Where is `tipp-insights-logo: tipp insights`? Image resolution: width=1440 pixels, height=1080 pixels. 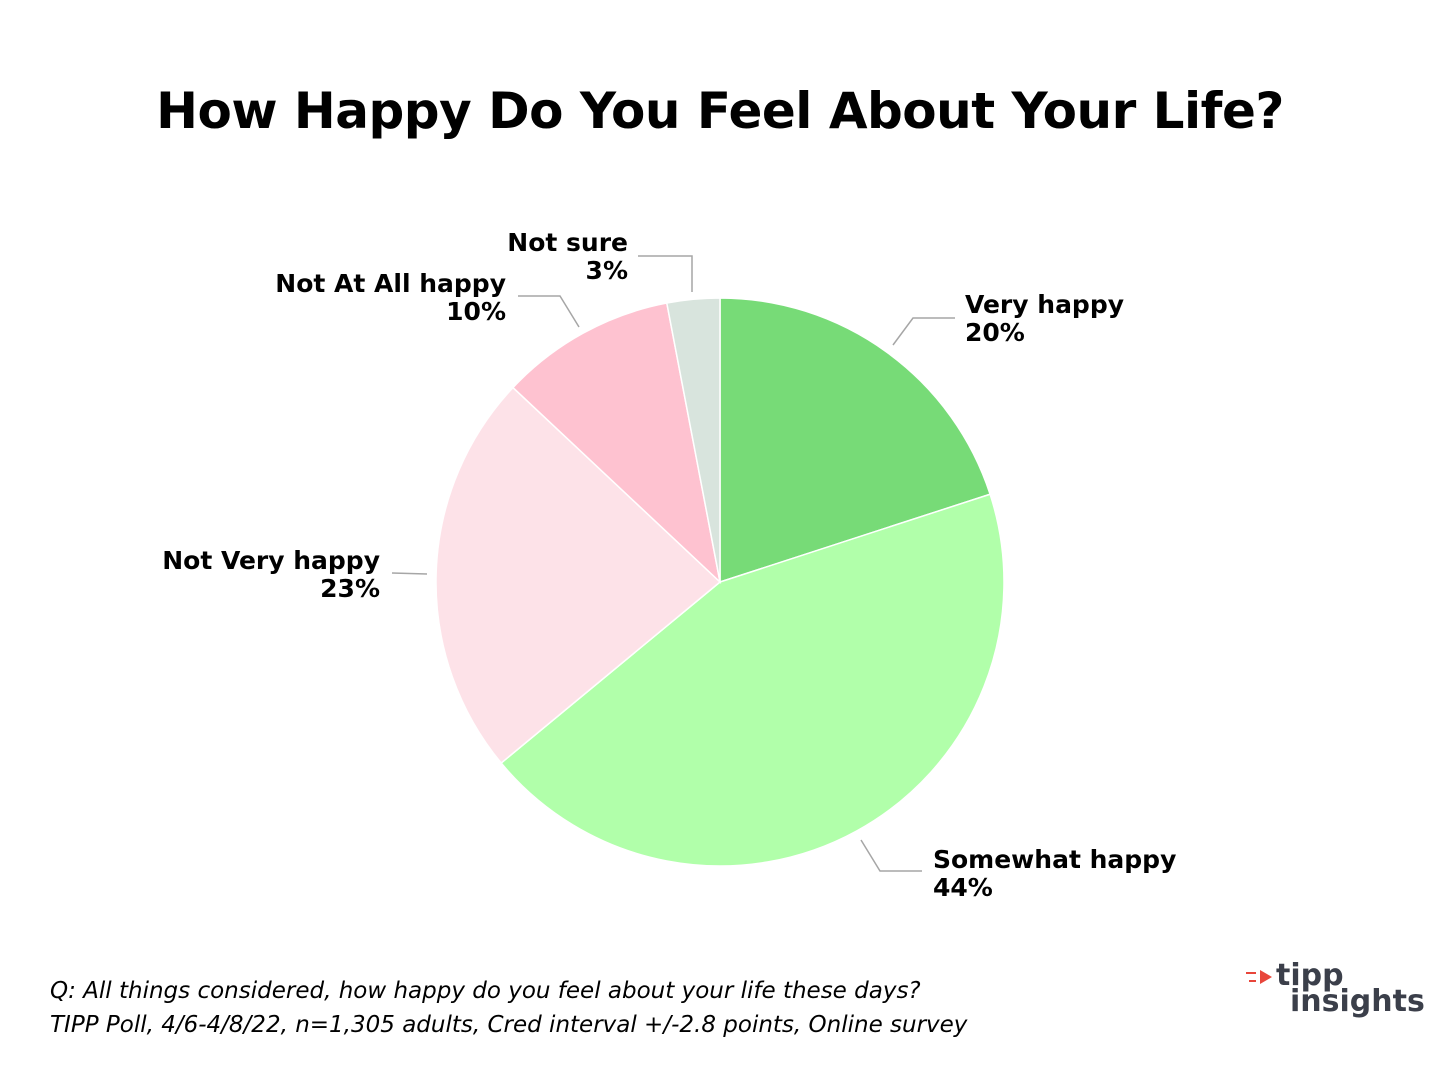
tipp-insights-logo: tipp insights is located at coordinates (1335, 990).